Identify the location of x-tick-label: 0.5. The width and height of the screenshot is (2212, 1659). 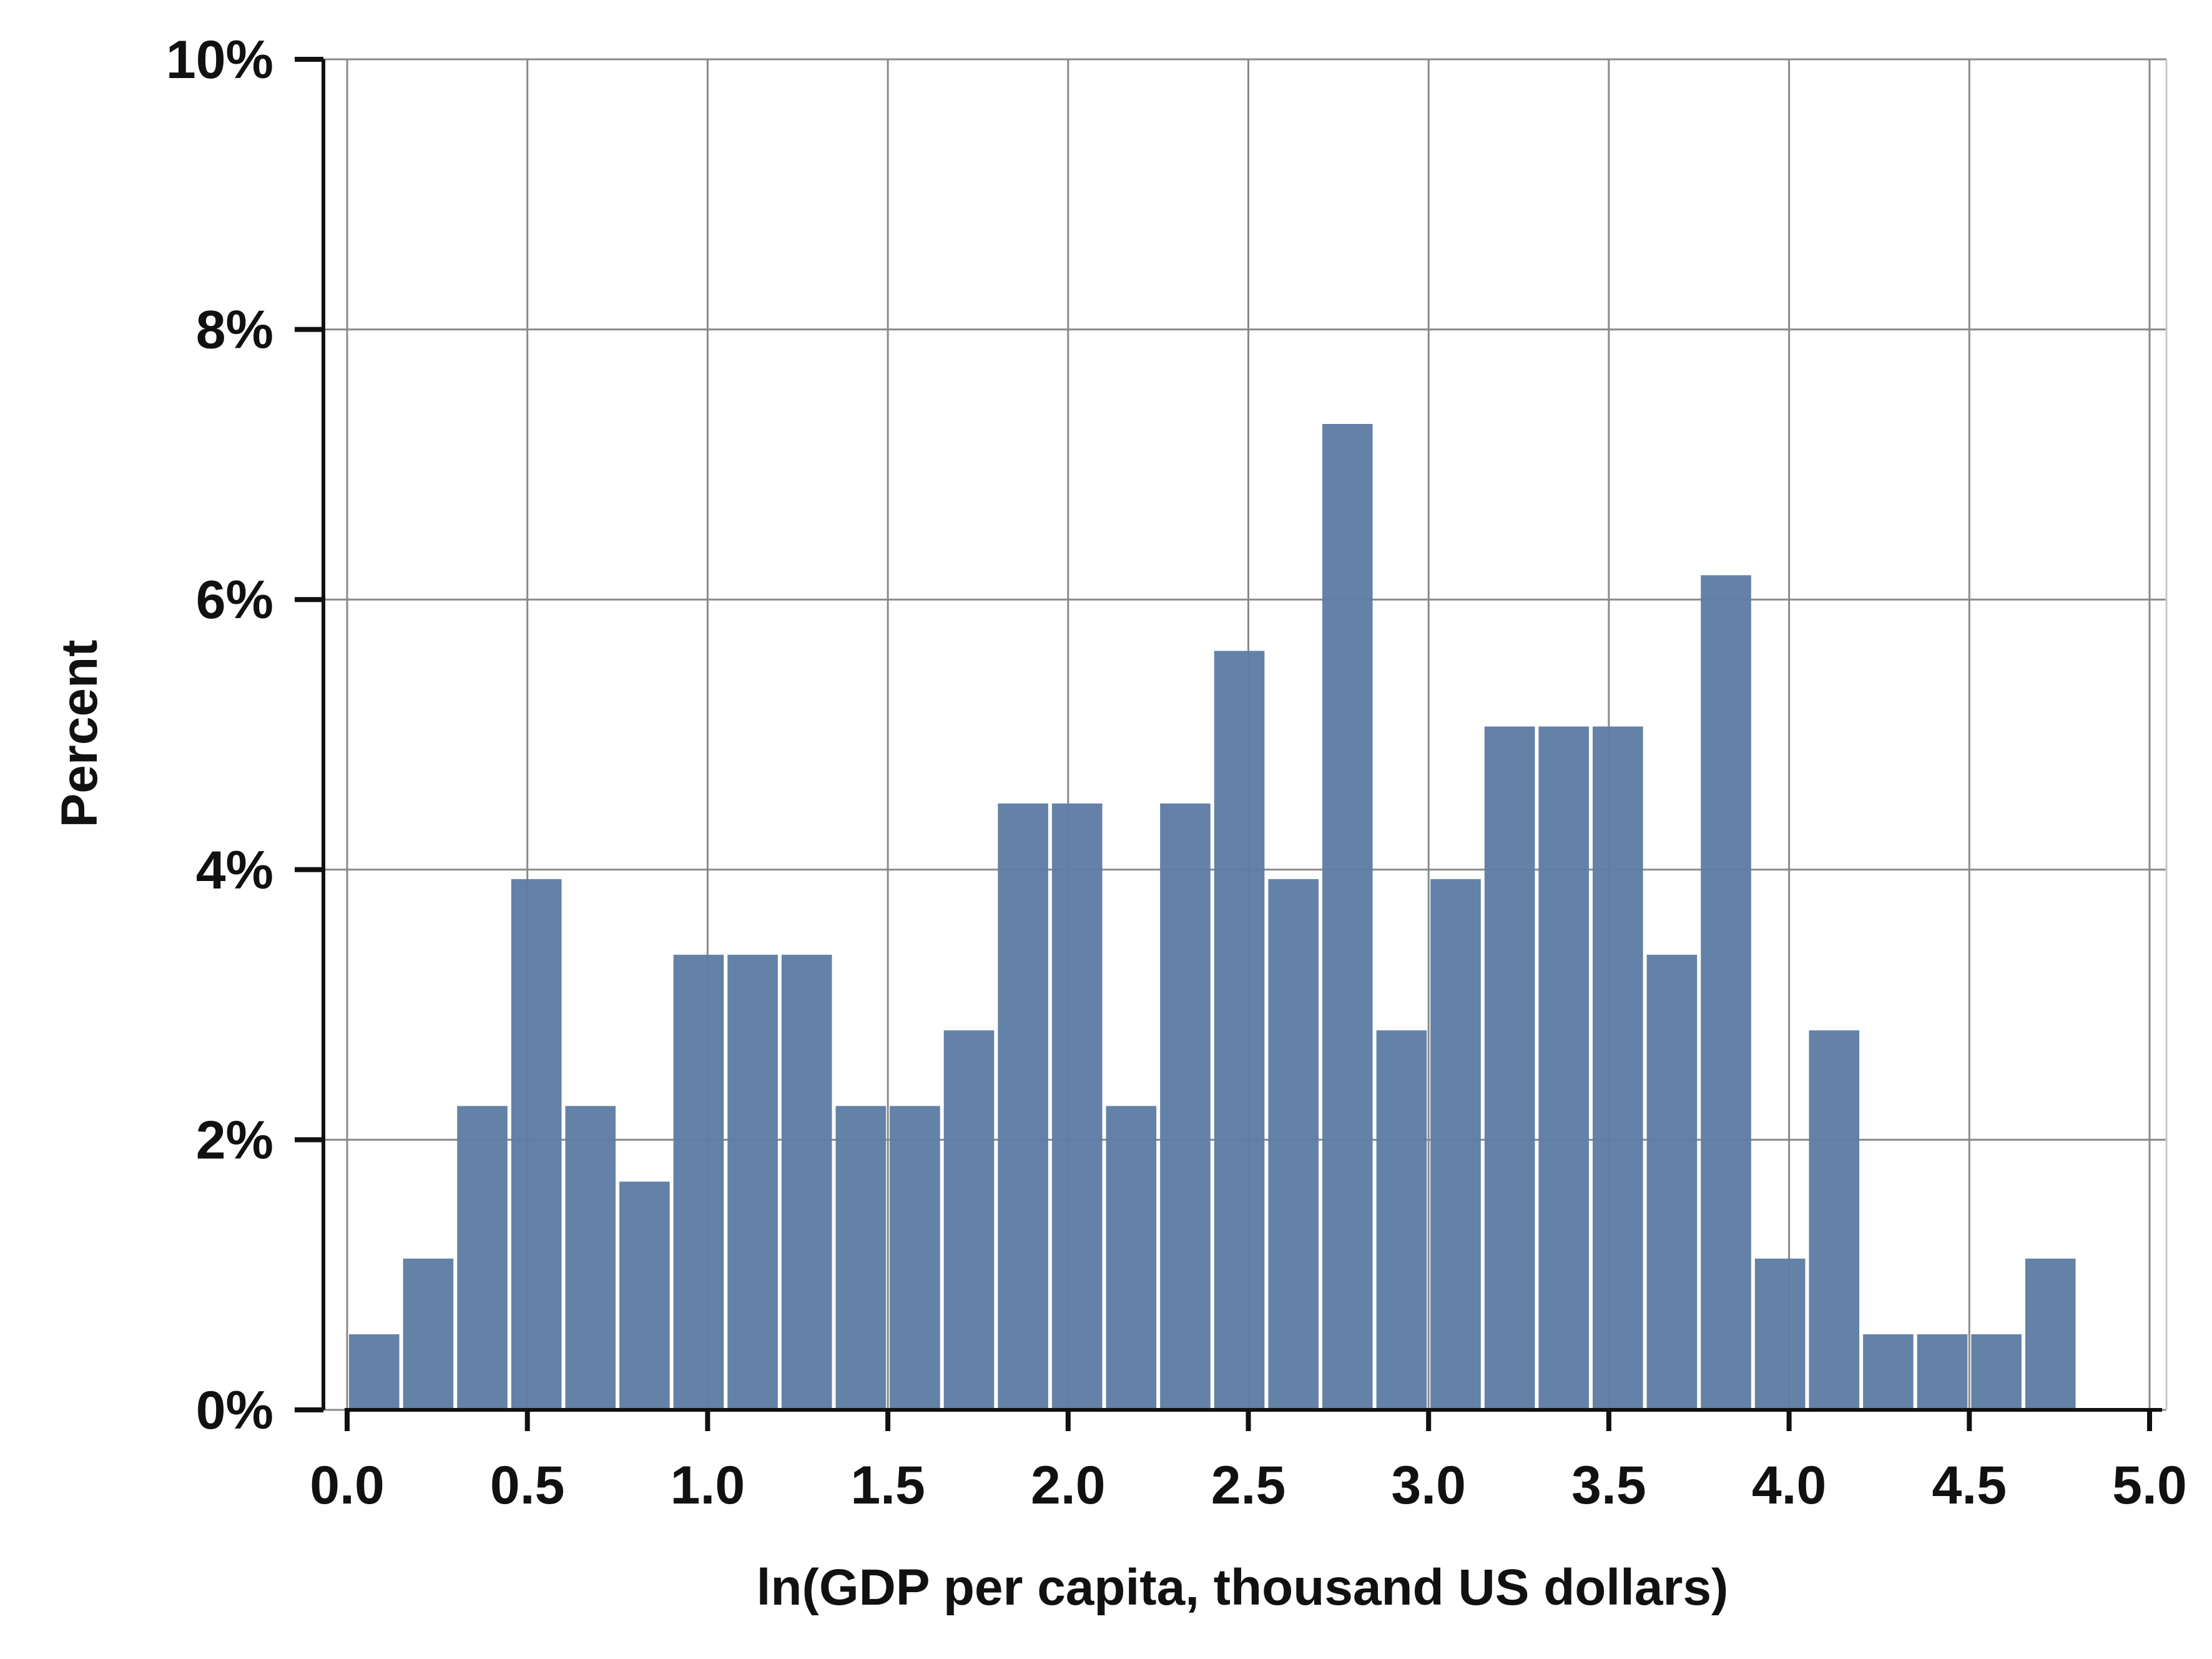
(527, 1485).